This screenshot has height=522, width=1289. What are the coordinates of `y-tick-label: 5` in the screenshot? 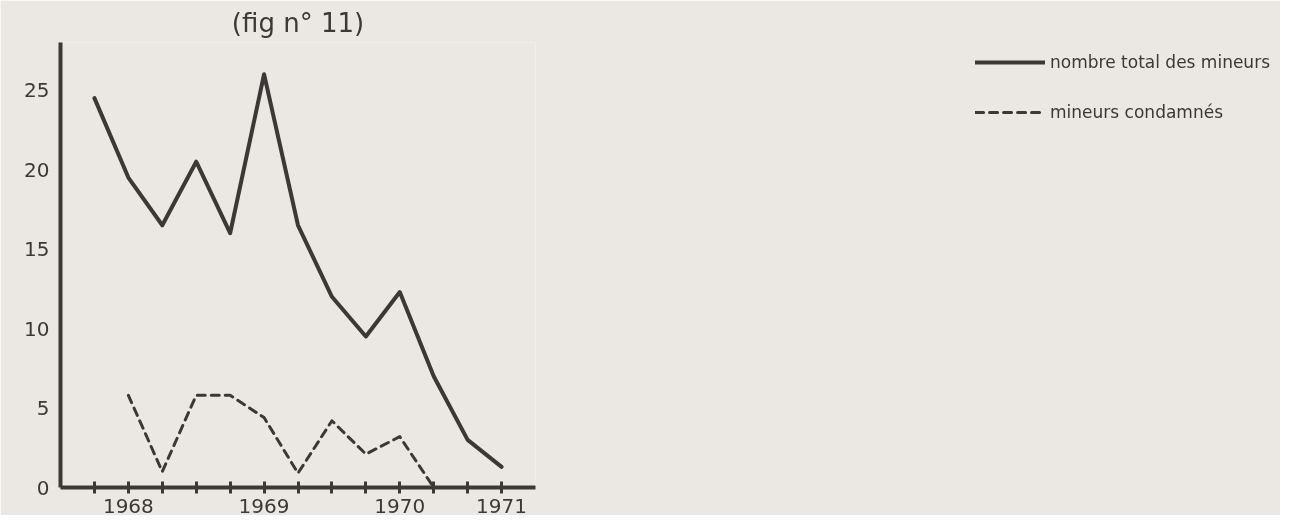 It's located at (43, 408).